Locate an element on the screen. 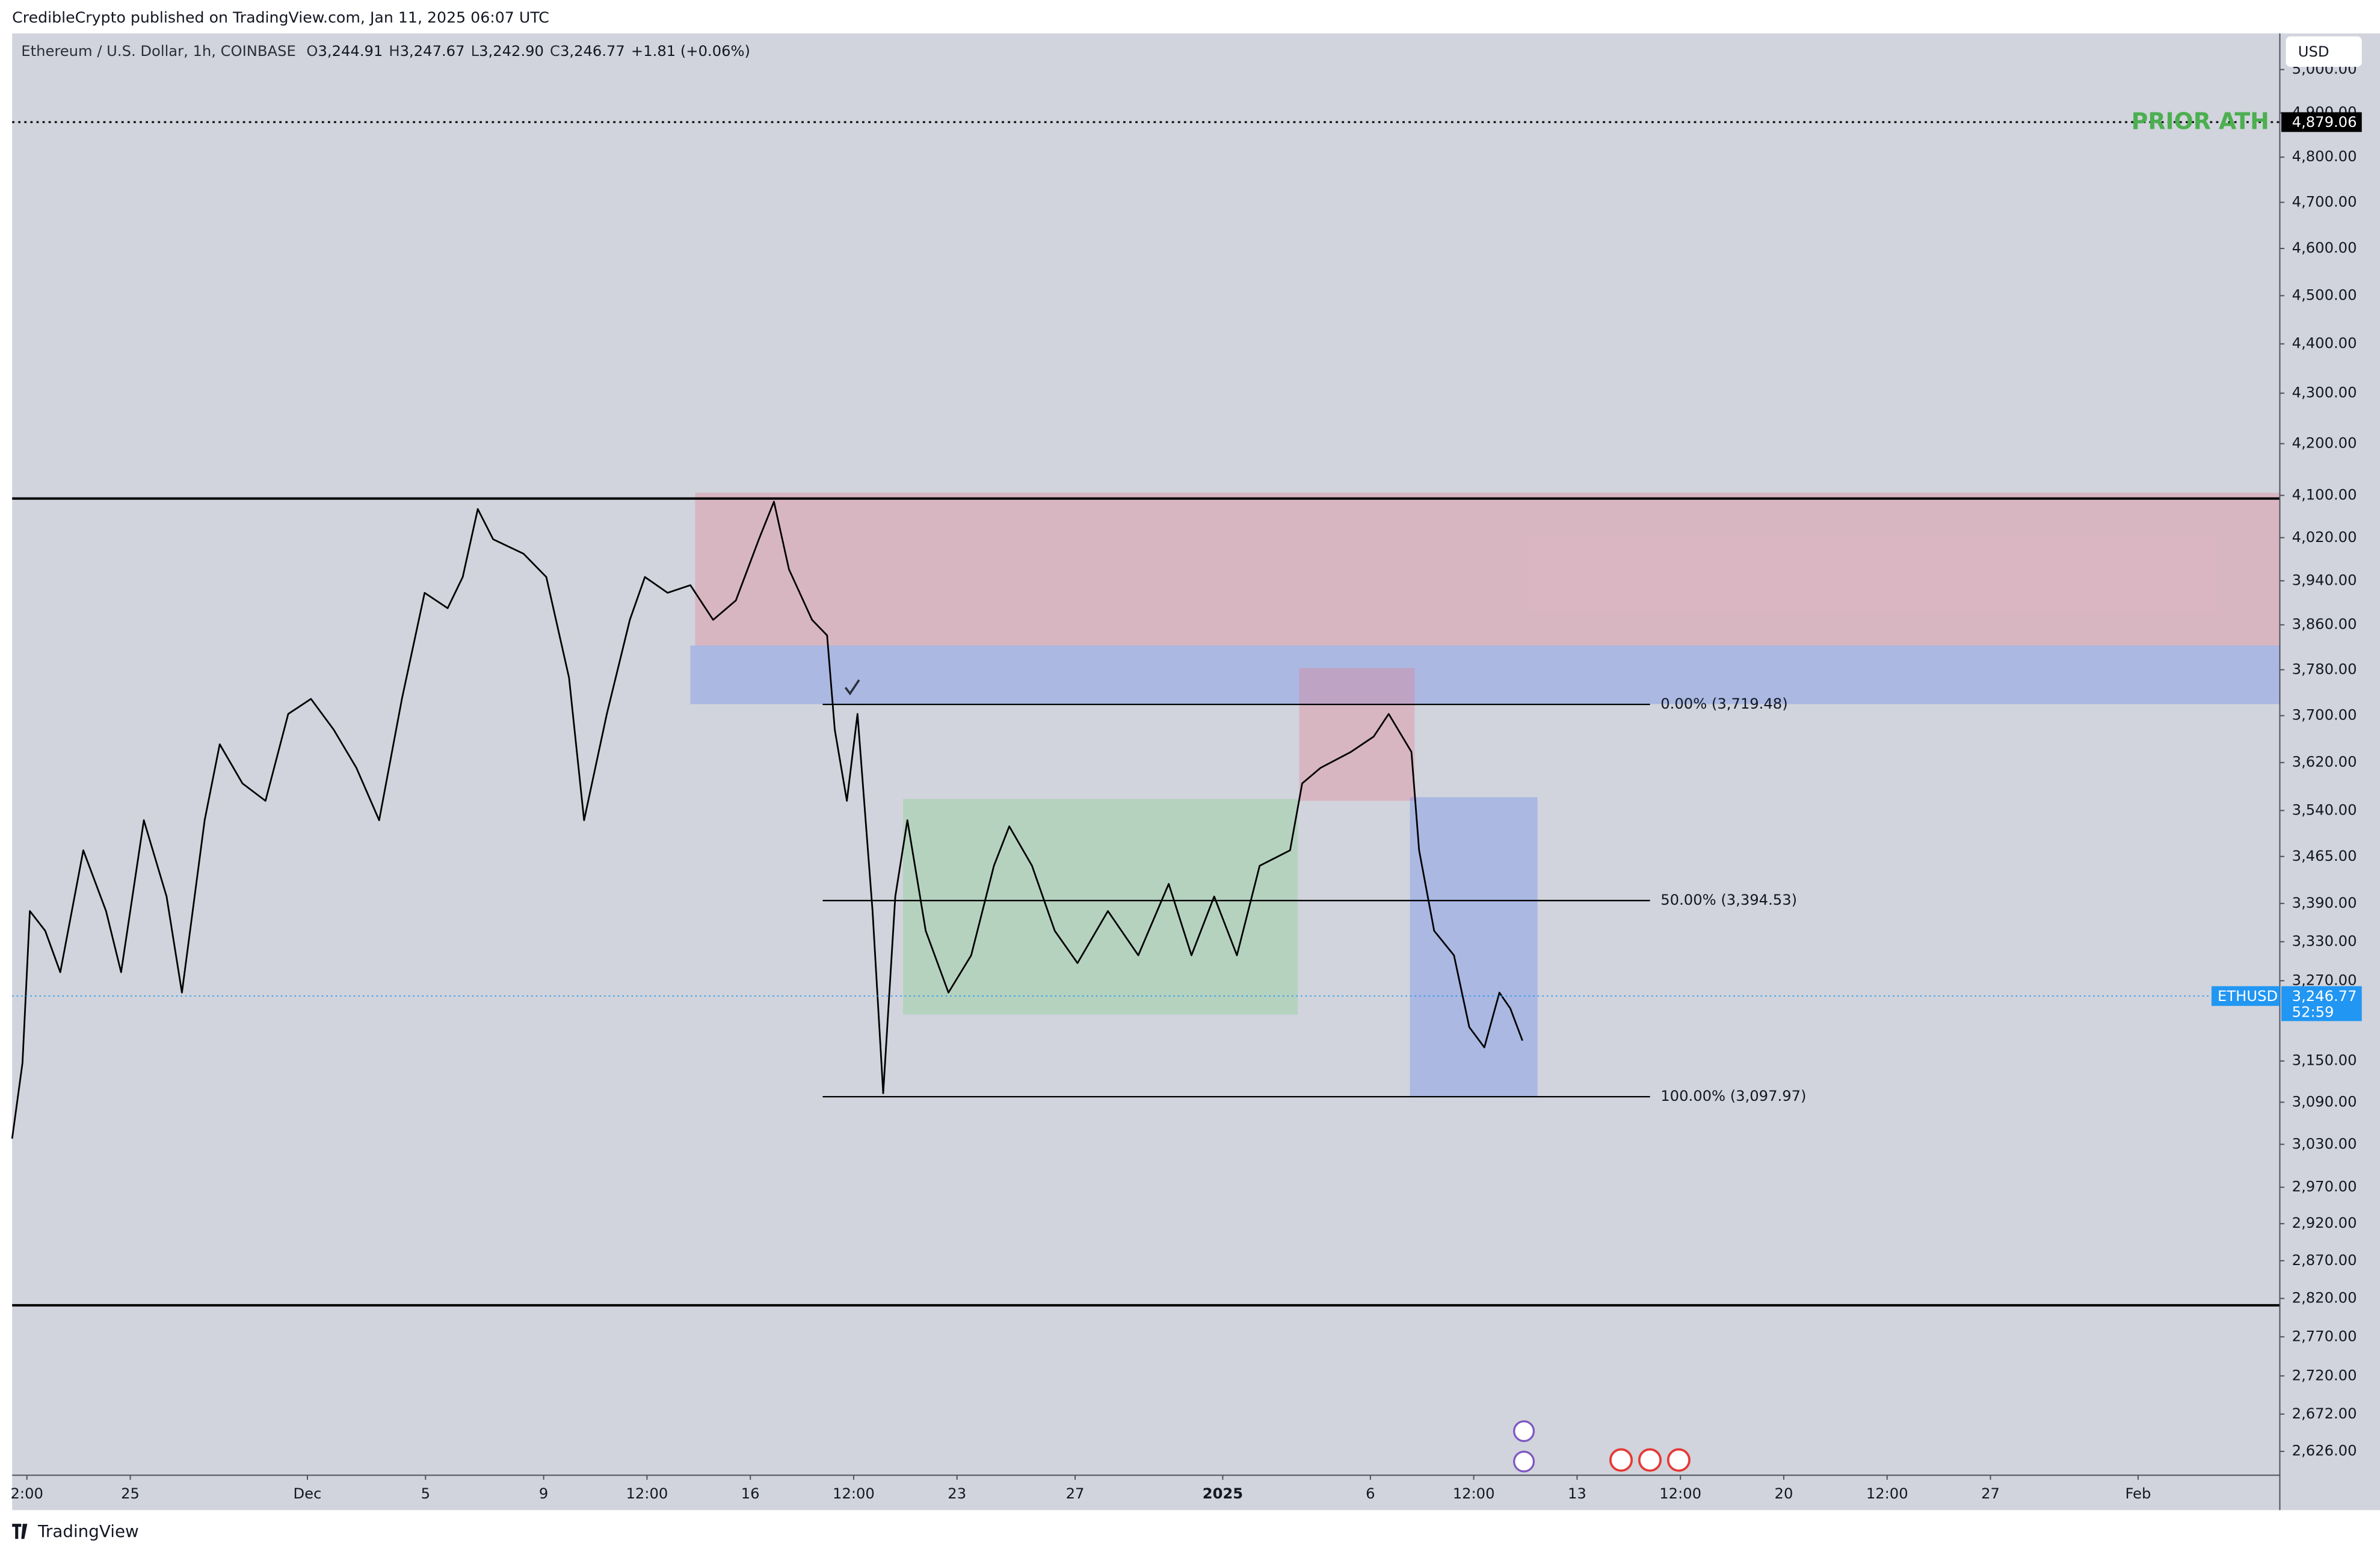  y-tick-label: 4,600.00 is located at coordinates (2324, 248).